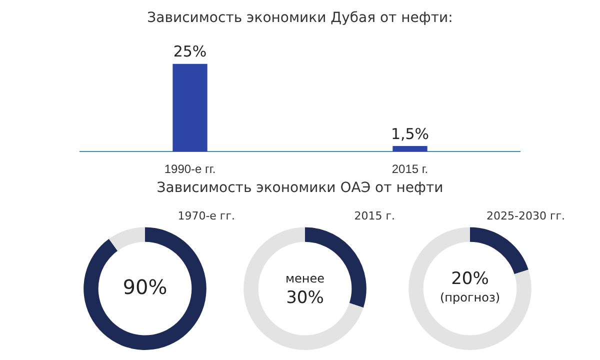 Image resolution: width=600 pixels, height=360 pixels. Describe the element at coordinates (305, 290) in the screenshot. I see `text: менее 30%` at that location.